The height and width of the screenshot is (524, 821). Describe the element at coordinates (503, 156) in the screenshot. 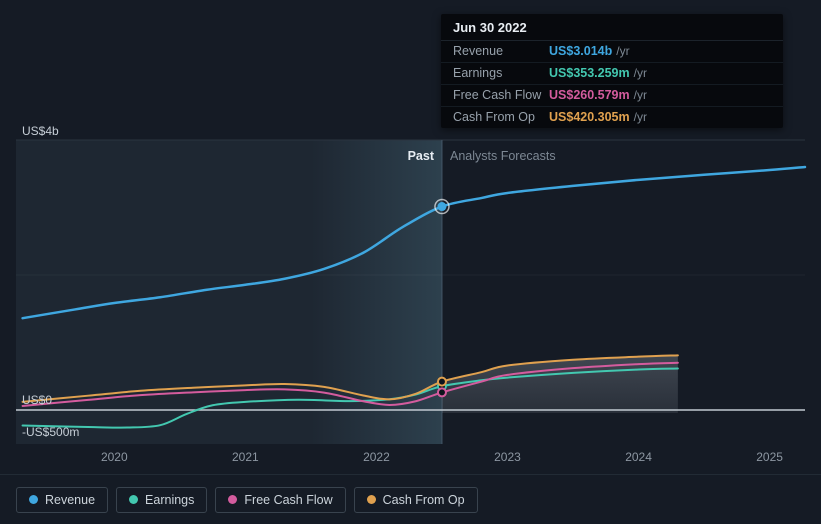

I see `analysts-forecasts-section-label: Analysts Forecasts` at that location.